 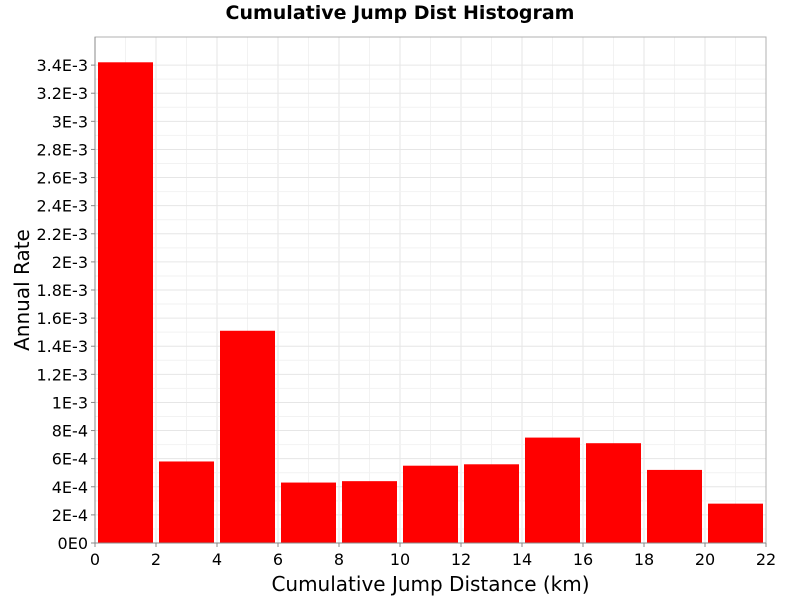 What do you see at coordinates (217, 559) in the screenshot?
I see `x-tick-label: 4` at bounding box center [217, 559].